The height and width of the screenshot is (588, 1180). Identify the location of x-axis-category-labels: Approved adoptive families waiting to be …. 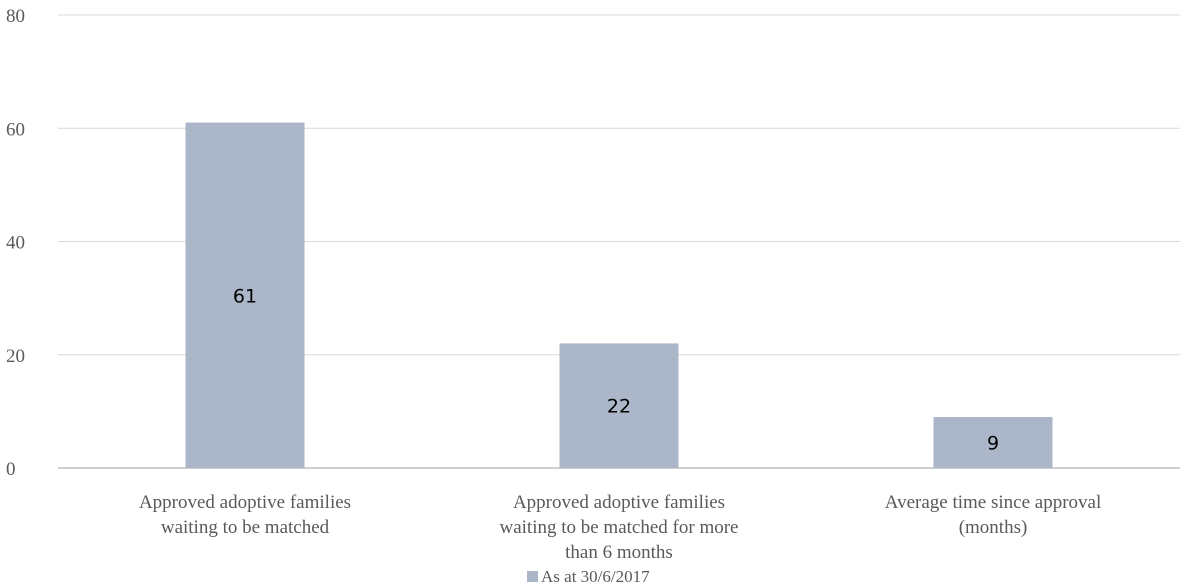
(620, 527).